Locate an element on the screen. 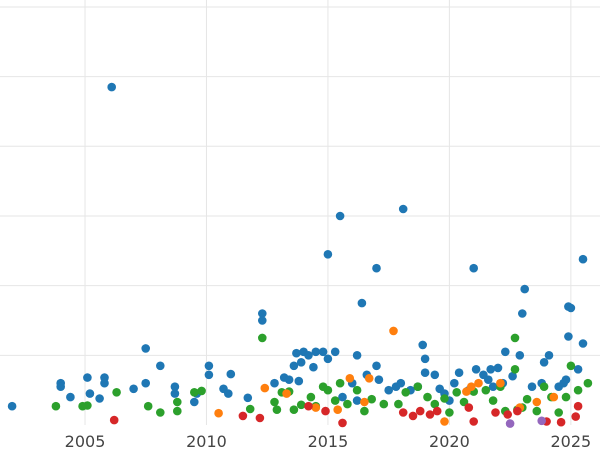  x-tick-label: 2005 is located at coordinates (85, 441).